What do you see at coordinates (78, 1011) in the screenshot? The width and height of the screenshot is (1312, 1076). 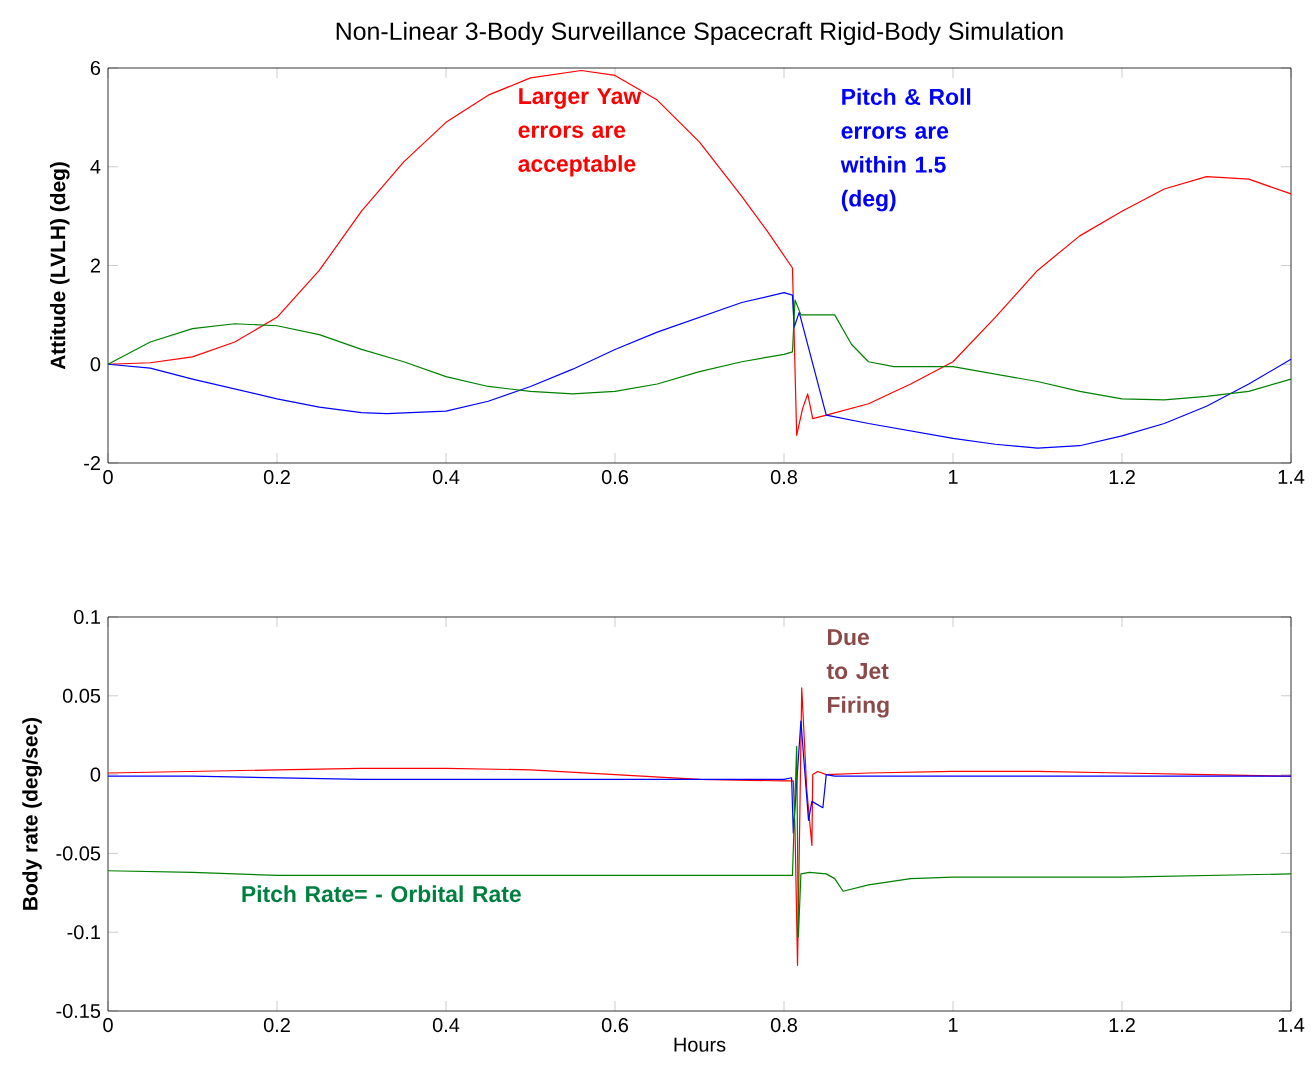 I see `y-tick-label: -0.15` at bounding box center [78, 1011].